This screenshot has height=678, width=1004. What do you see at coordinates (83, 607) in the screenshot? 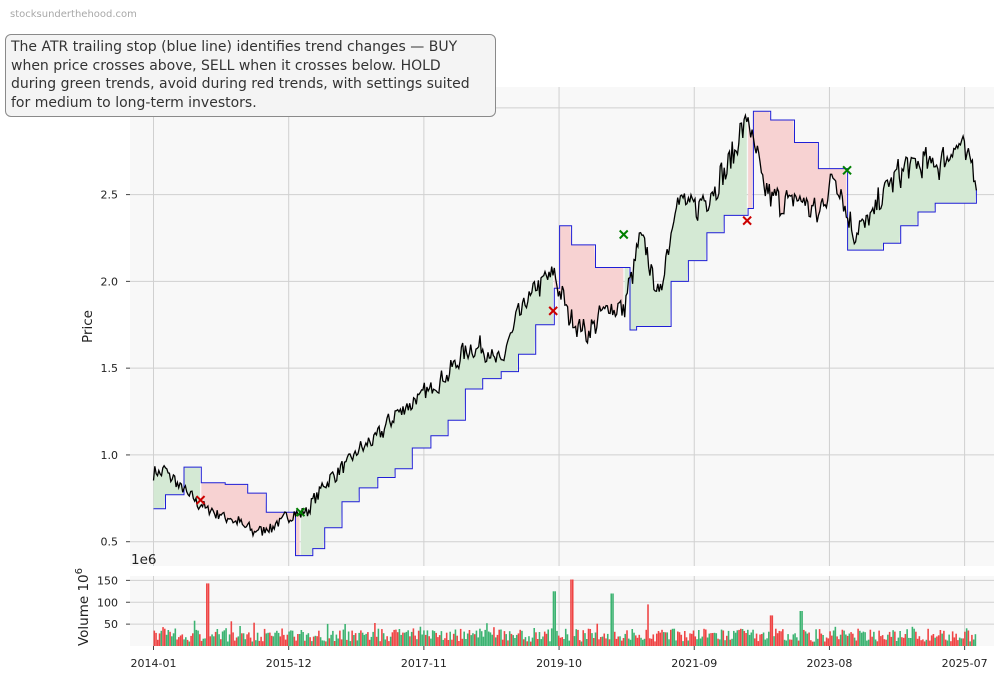
I see `volume-y-axis-label: Volume 106` at bounding box center [83, 607].